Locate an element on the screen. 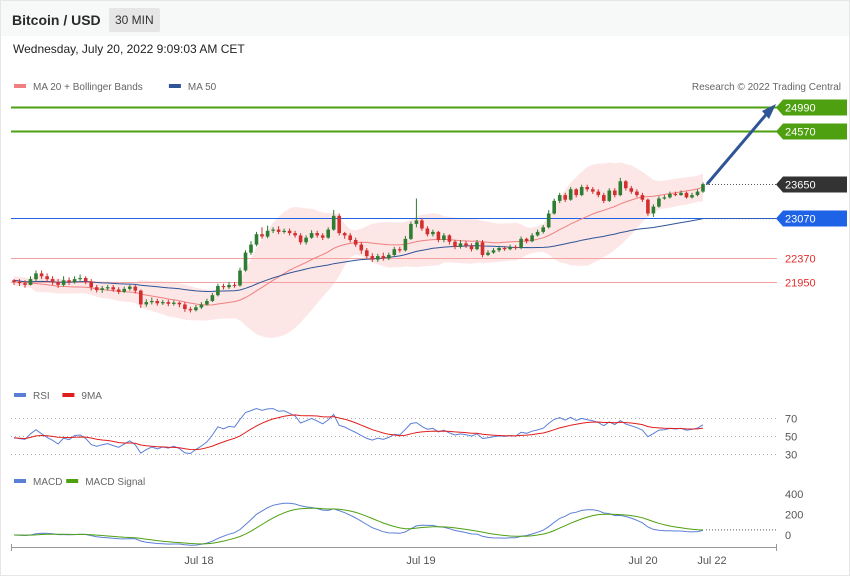 This screenshot has width=850, height=576. rsi-tick-30: 30 is located at coordinates (791, 456).